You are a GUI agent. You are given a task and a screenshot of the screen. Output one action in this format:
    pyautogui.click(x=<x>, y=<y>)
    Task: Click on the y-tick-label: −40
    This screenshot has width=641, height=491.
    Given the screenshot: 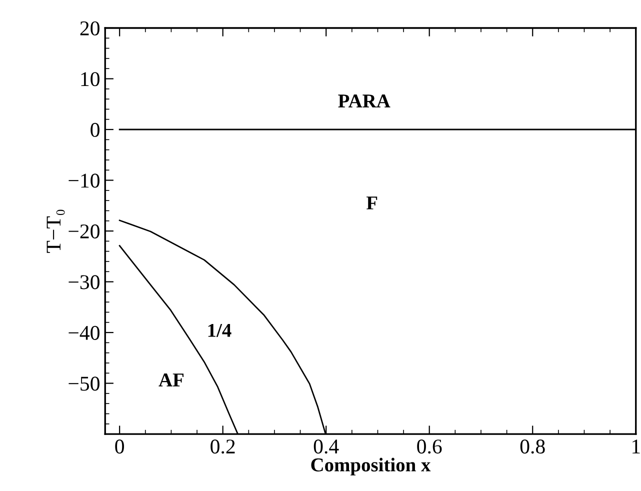 What is the action you would take?
    pyautogui.click(x=84, y=333)
    